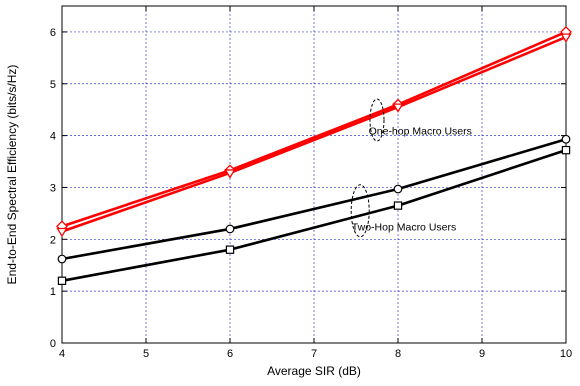 The image size is (580, 386). Describe the element at coordinates (53, 137) in the screenshot. I see `y-tick-label: 4` at that location.